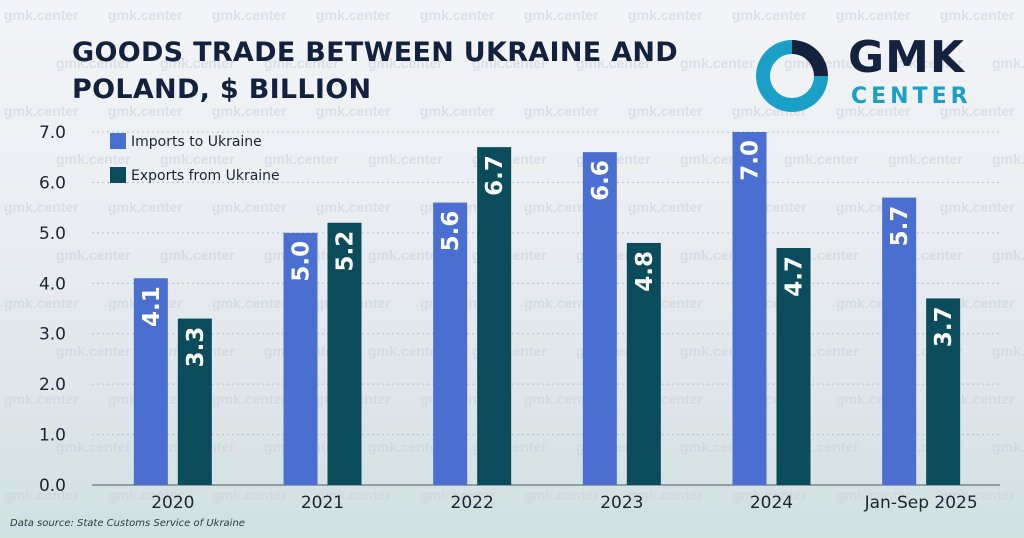  I want to click on x-tick-label: Jan-Sep 2025, so click(921, 503).